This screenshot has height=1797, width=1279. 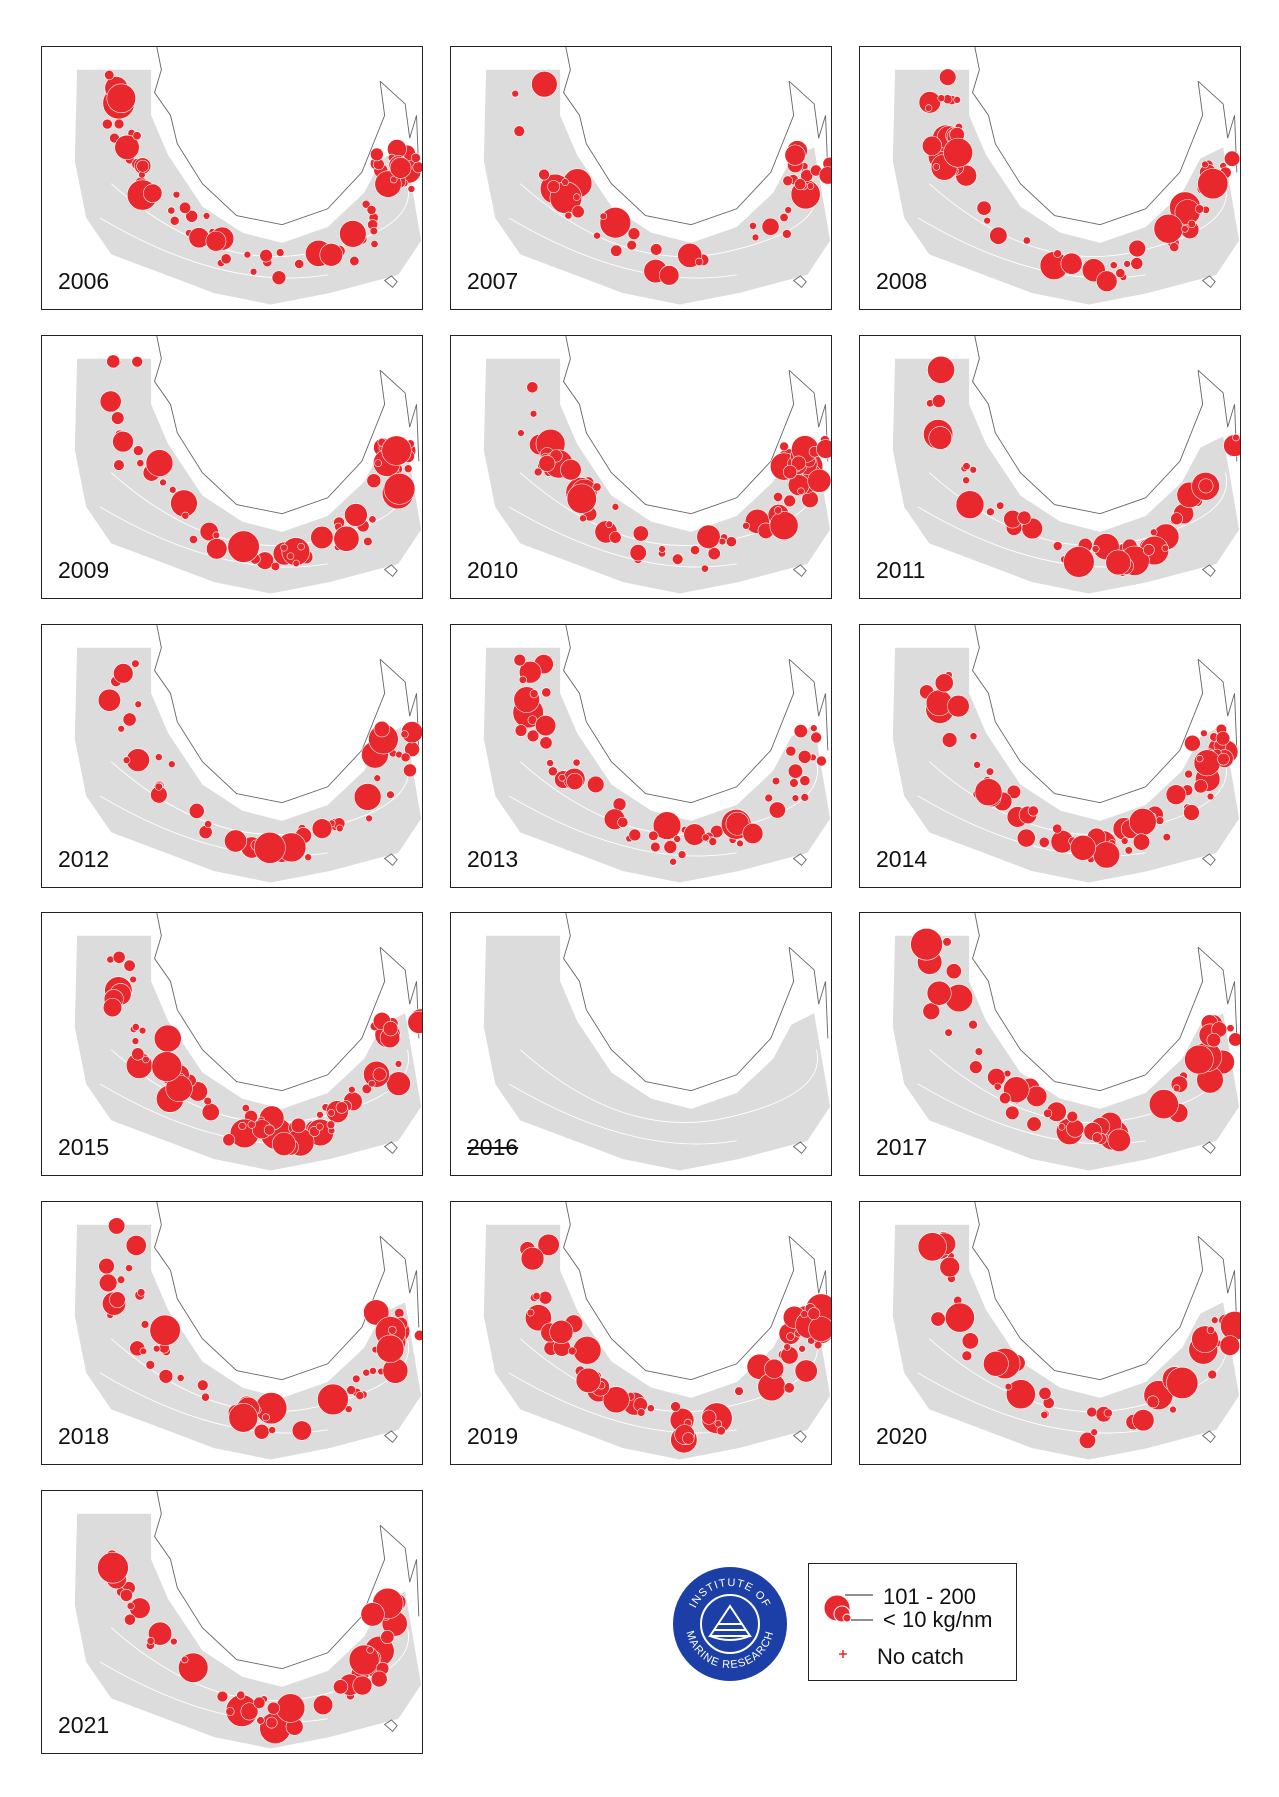 I want to click on coastline, so click(x=1105, y=136).